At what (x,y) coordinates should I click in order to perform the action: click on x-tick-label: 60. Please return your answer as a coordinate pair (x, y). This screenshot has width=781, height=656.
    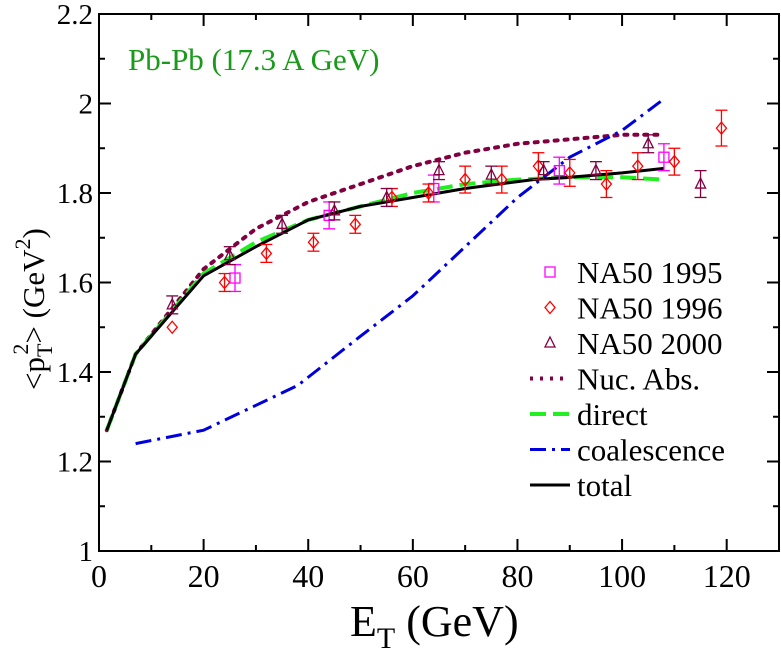
    Looking at the image, I should click on (413, 576).